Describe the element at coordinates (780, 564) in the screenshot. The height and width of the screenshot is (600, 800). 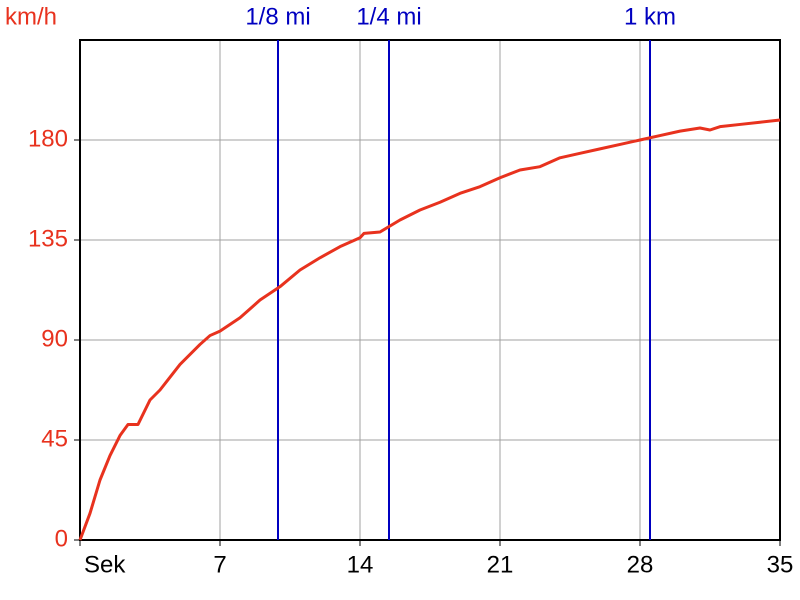
I see `x-tick-label: 35` at that location.